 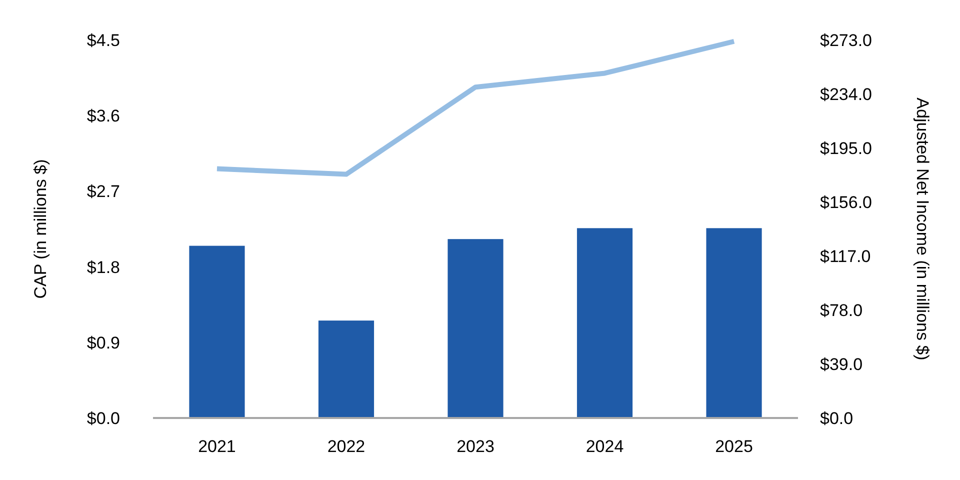 I want to click on y2-tick-label: $0.0, so click(x=837, y=418).